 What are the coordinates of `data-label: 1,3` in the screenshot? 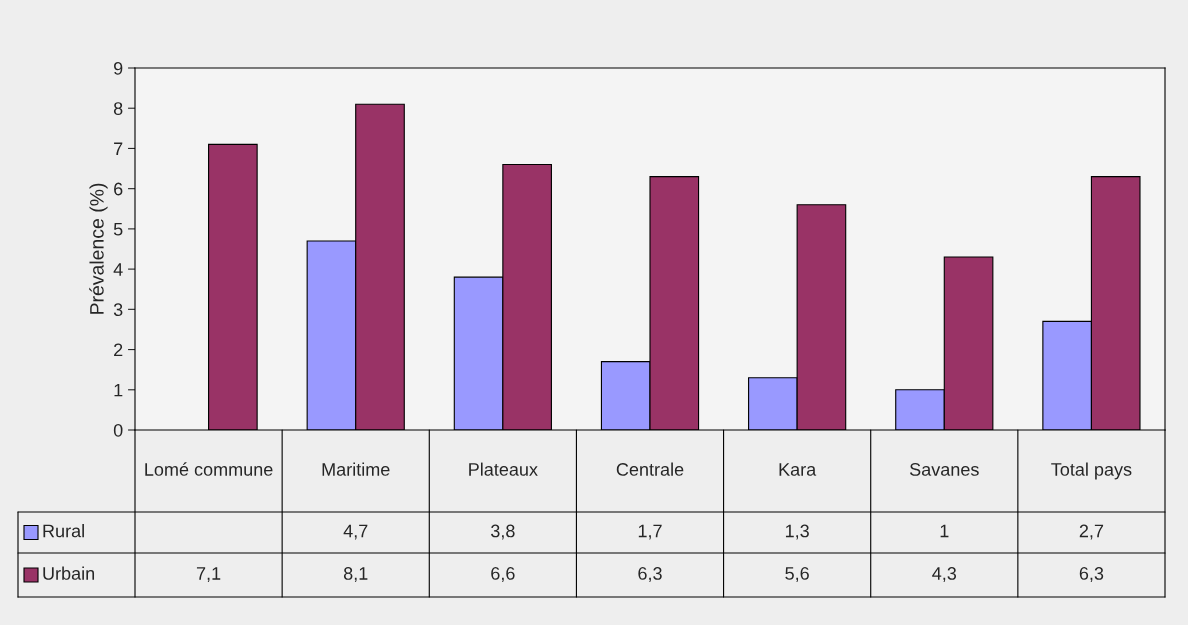 It's located at (797, 532).